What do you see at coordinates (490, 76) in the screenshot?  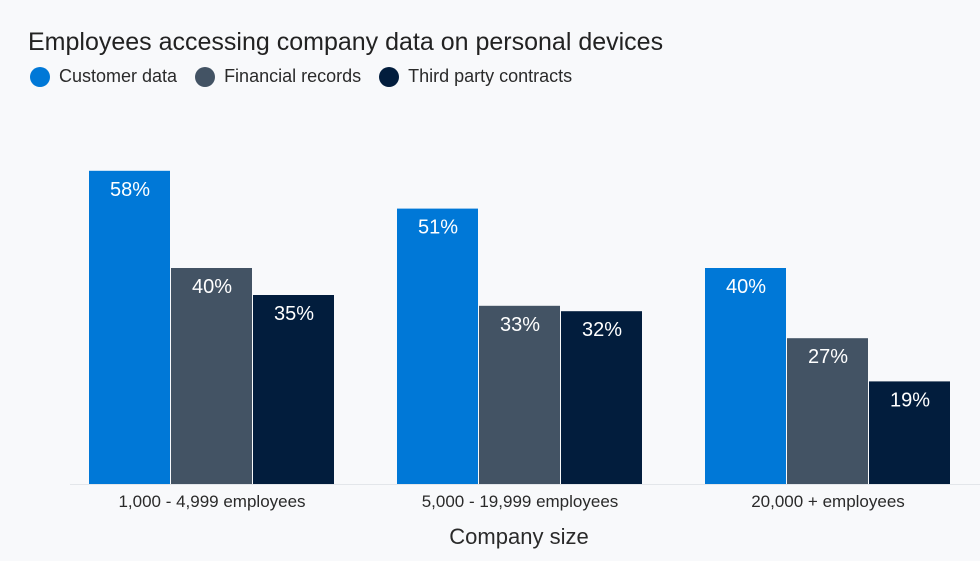 I see `legend-label-third-party-contracts: Third party contracts` at bounding box center [490, 76].